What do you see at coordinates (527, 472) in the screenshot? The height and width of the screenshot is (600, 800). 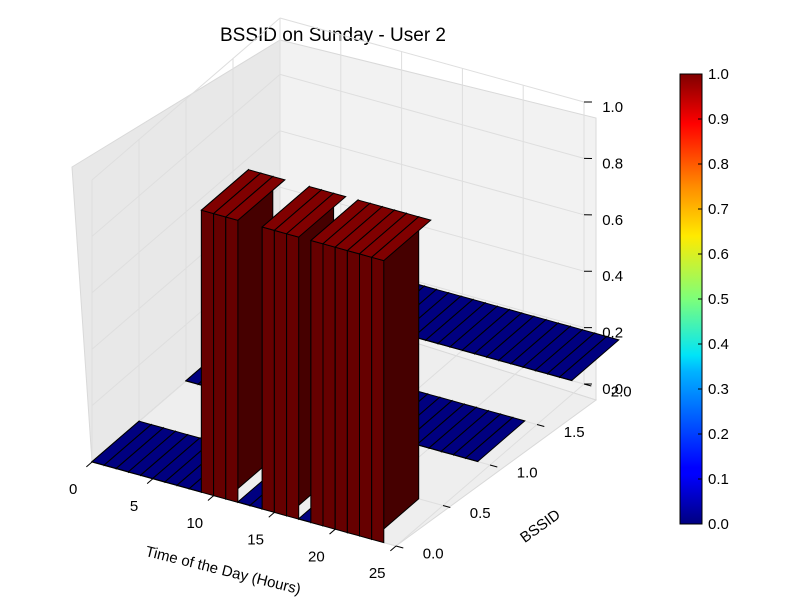 I see `y-tick-label: 1.0` at bounding box center [527, 472].